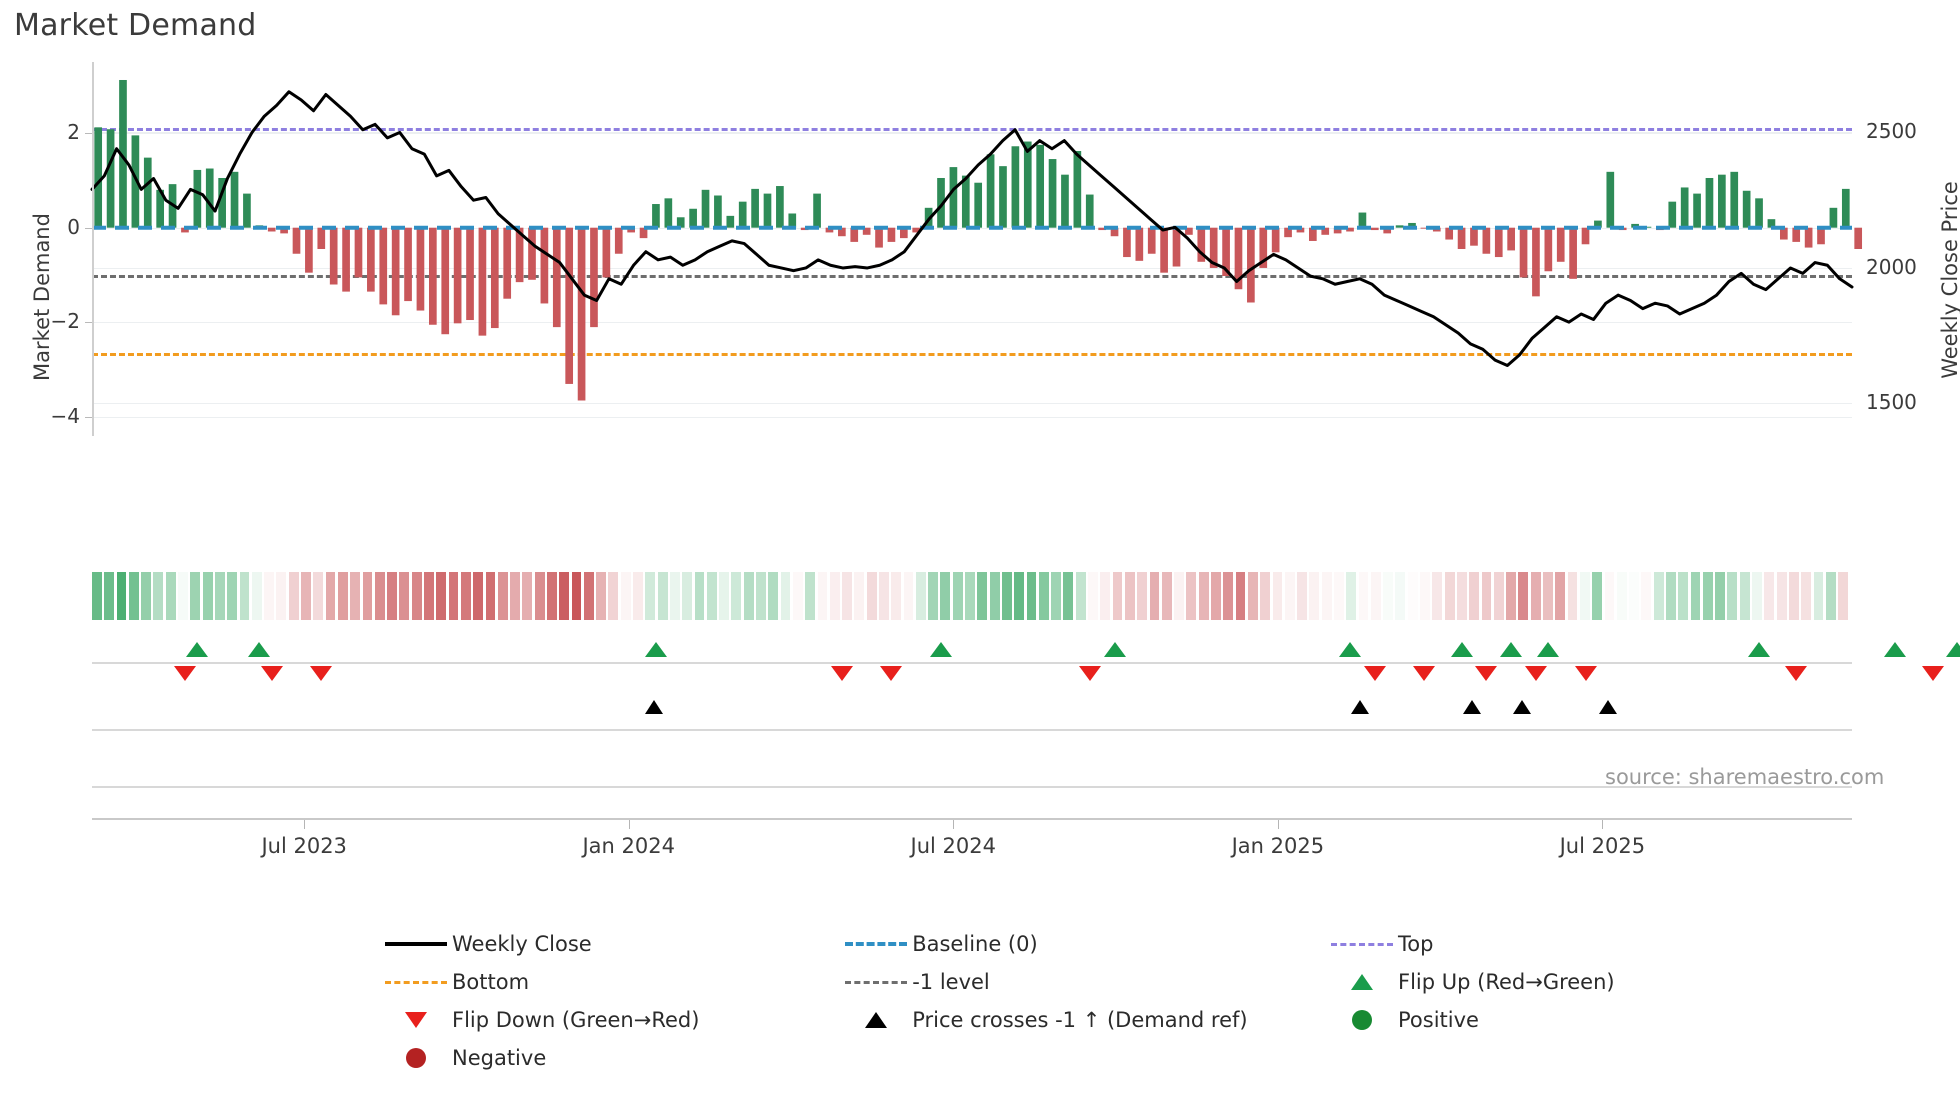  Describe the element at coordinates (610, 1020) in the screenshot. I see `legend-item: Flip Down (Green→Red)` at that location.